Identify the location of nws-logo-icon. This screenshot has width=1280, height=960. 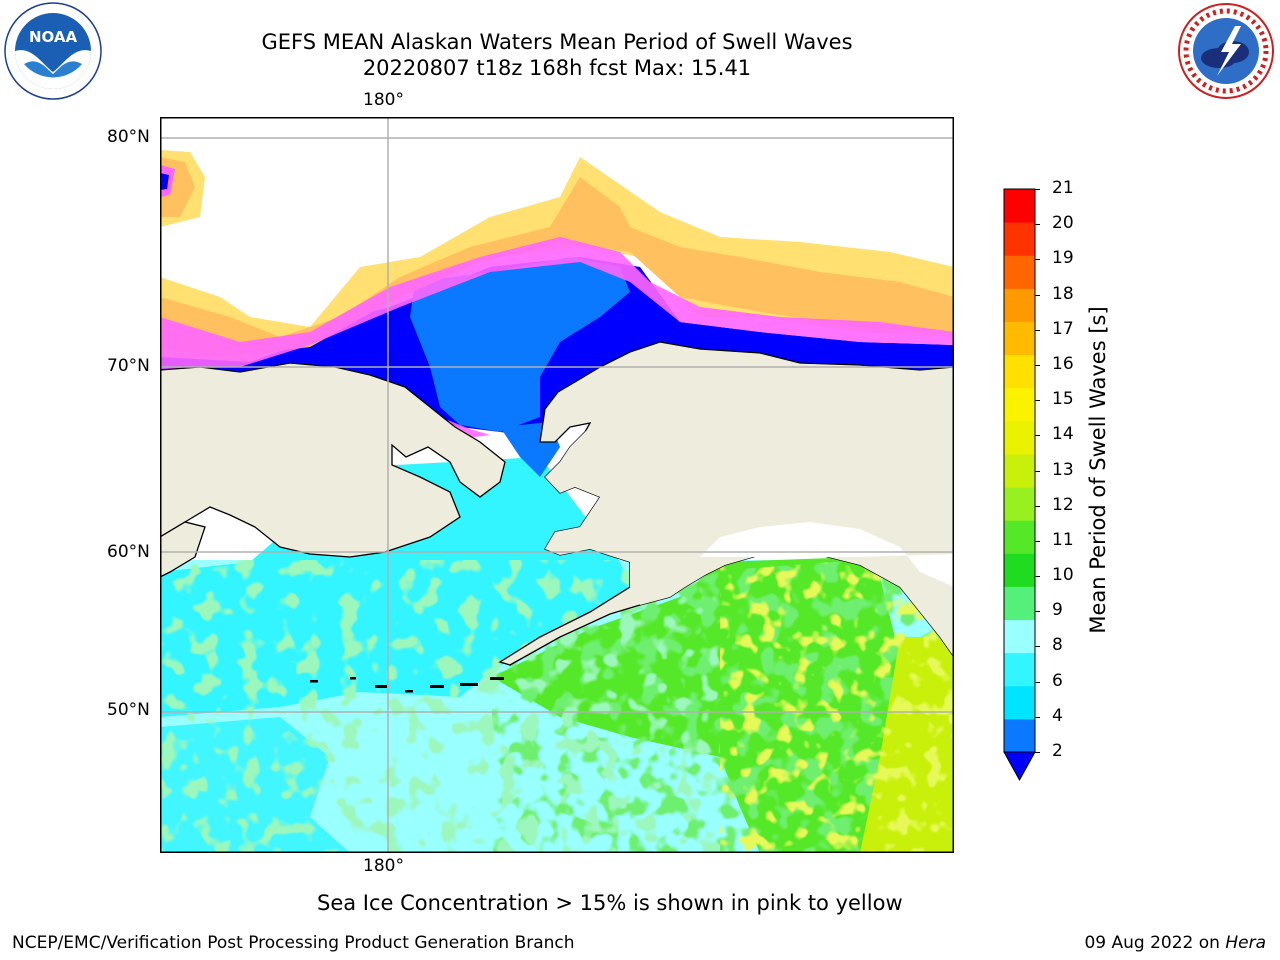
(1226, 51).